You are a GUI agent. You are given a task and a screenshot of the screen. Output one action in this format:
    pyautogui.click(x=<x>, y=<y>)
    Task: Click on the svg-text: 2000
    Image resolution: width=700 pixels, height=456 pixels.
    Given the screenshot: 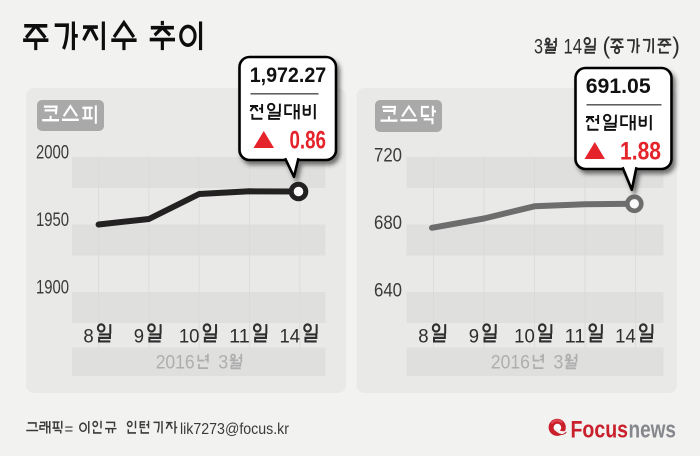 What is the action you would take?
    pyautogui.click(x=52, y=153)
    